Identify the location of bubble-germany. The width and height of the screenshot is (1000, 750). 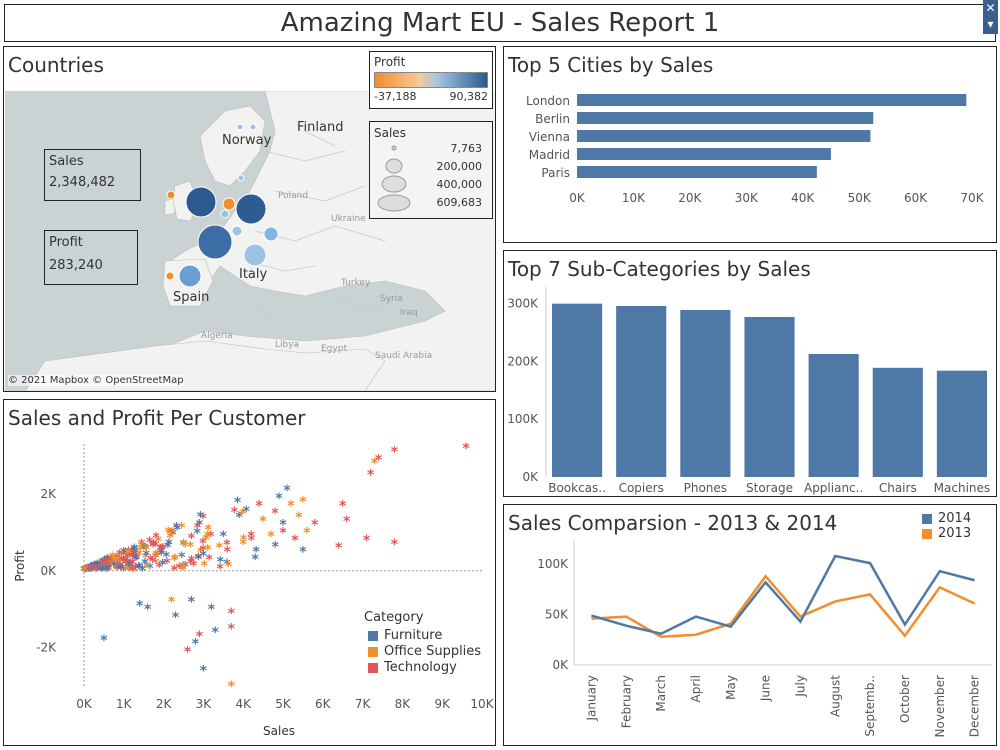
(251, 209).